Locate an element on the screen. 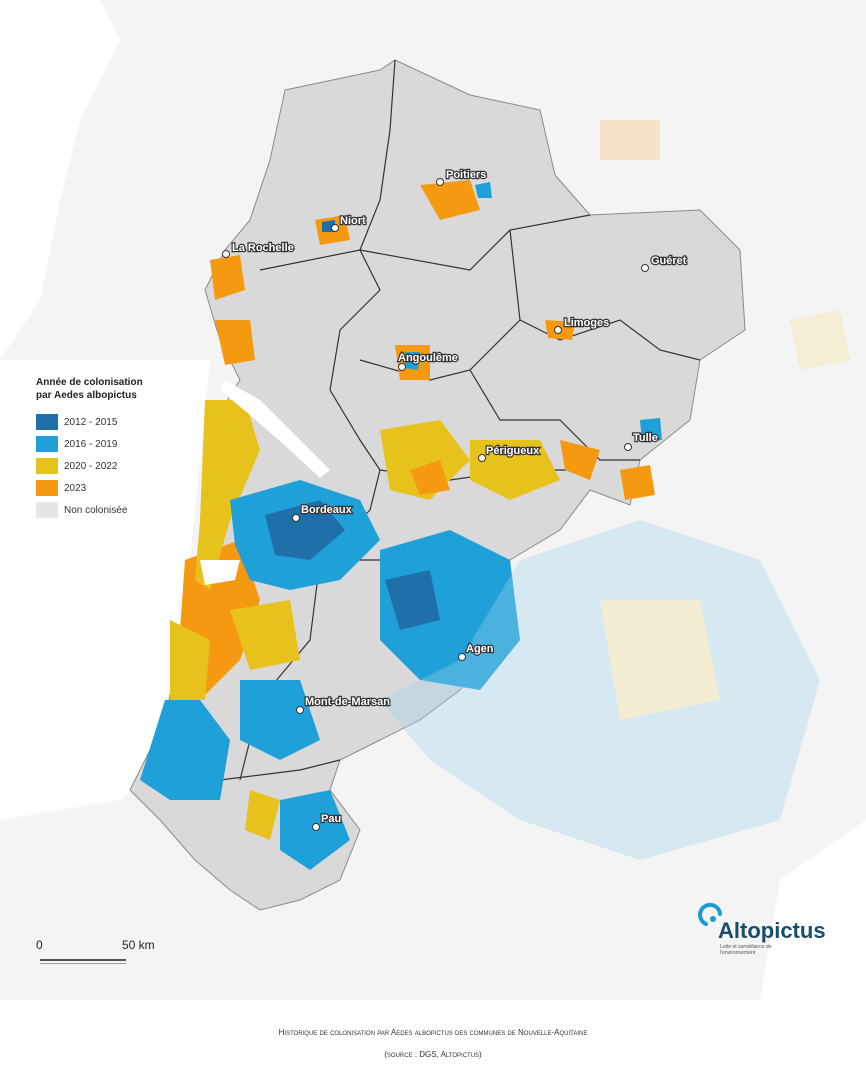  legend-swatch-2020-2022 is located at coordinates (47, 466).